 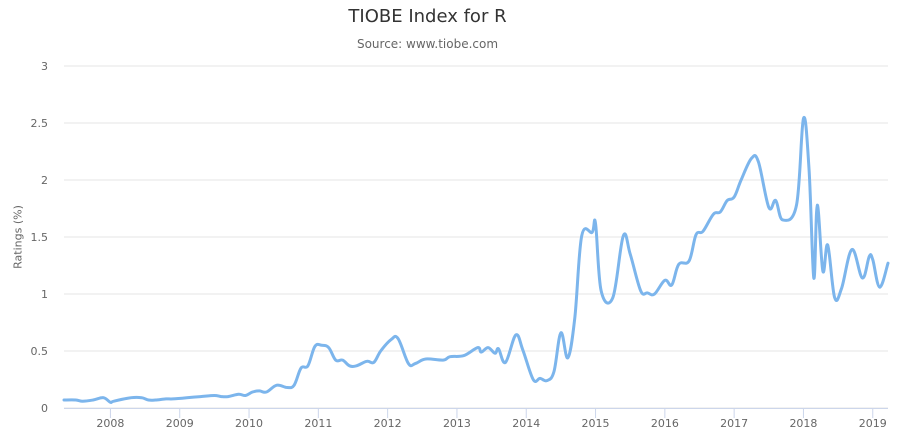 What do you see at coordinates (249, 423) in the screenshot?
I see `x-tick-label: 2010` at bounding box center [249, 423].